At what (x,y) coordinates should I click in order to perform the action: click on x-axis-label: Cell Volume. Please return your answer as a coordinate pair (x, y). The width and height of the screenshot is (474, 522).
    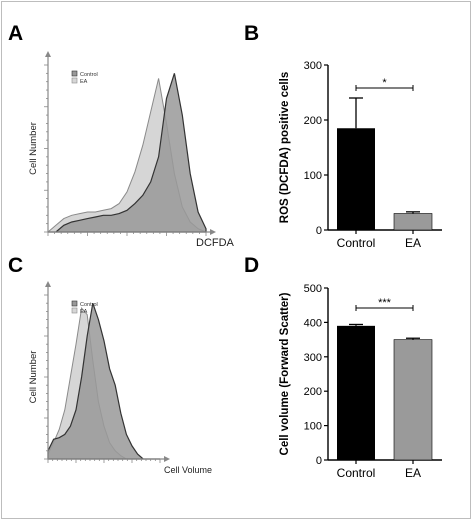
    Looking at the image, I should click on (188, 470).